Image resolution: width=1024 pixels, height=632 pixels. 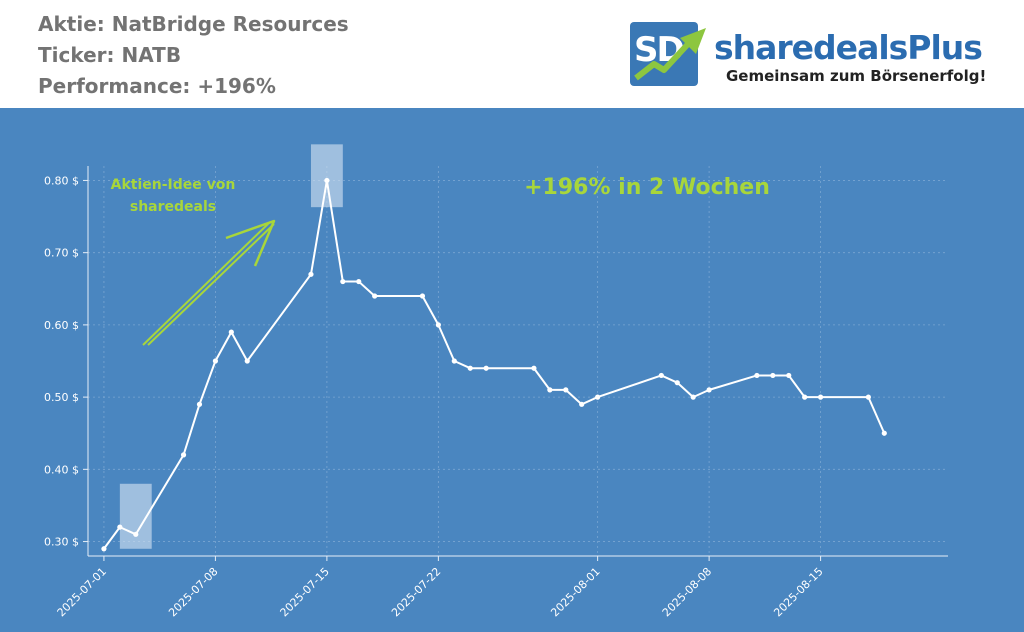 I want to click on x-tick-label: 2025-08-15, so click(x=798, y=592).